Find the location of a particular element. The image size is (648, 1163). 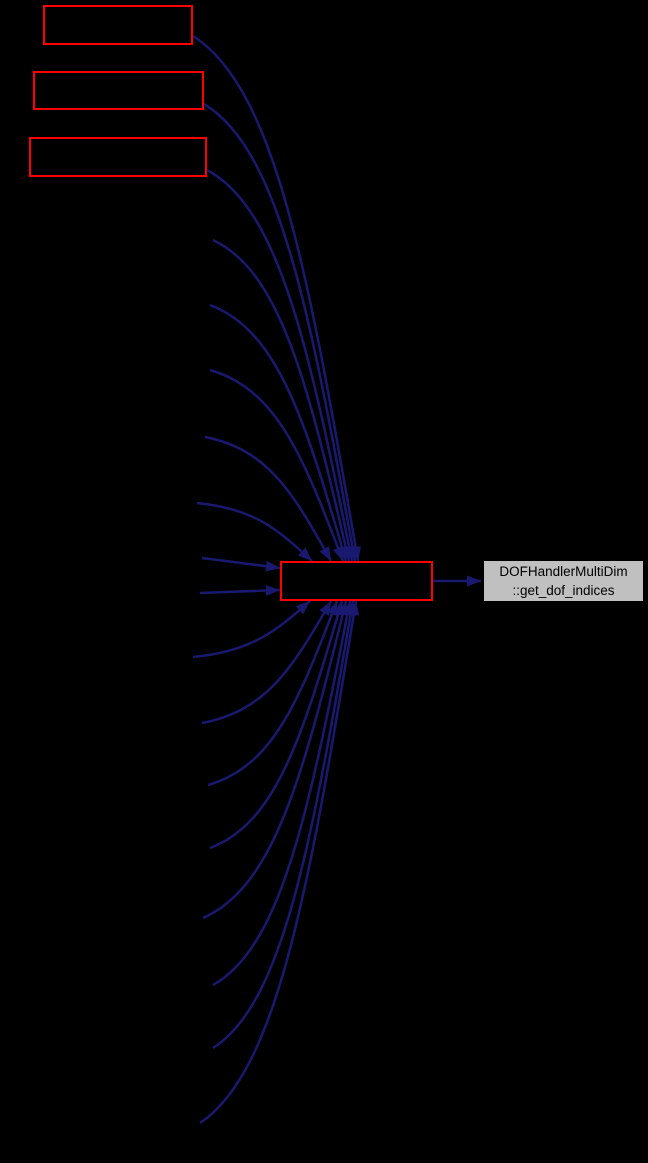

target-node: DOFHandlerMultiDim ::get_dof_indices is located at coordinates (563, 581).